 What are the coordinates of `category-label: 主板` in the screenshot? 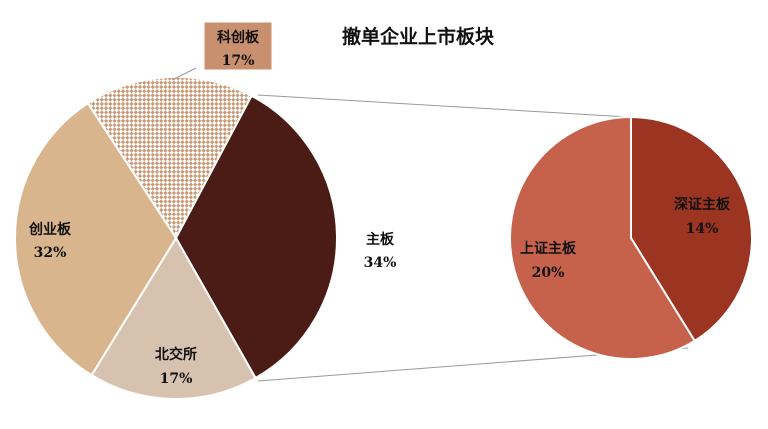 It's located at (380, 239).